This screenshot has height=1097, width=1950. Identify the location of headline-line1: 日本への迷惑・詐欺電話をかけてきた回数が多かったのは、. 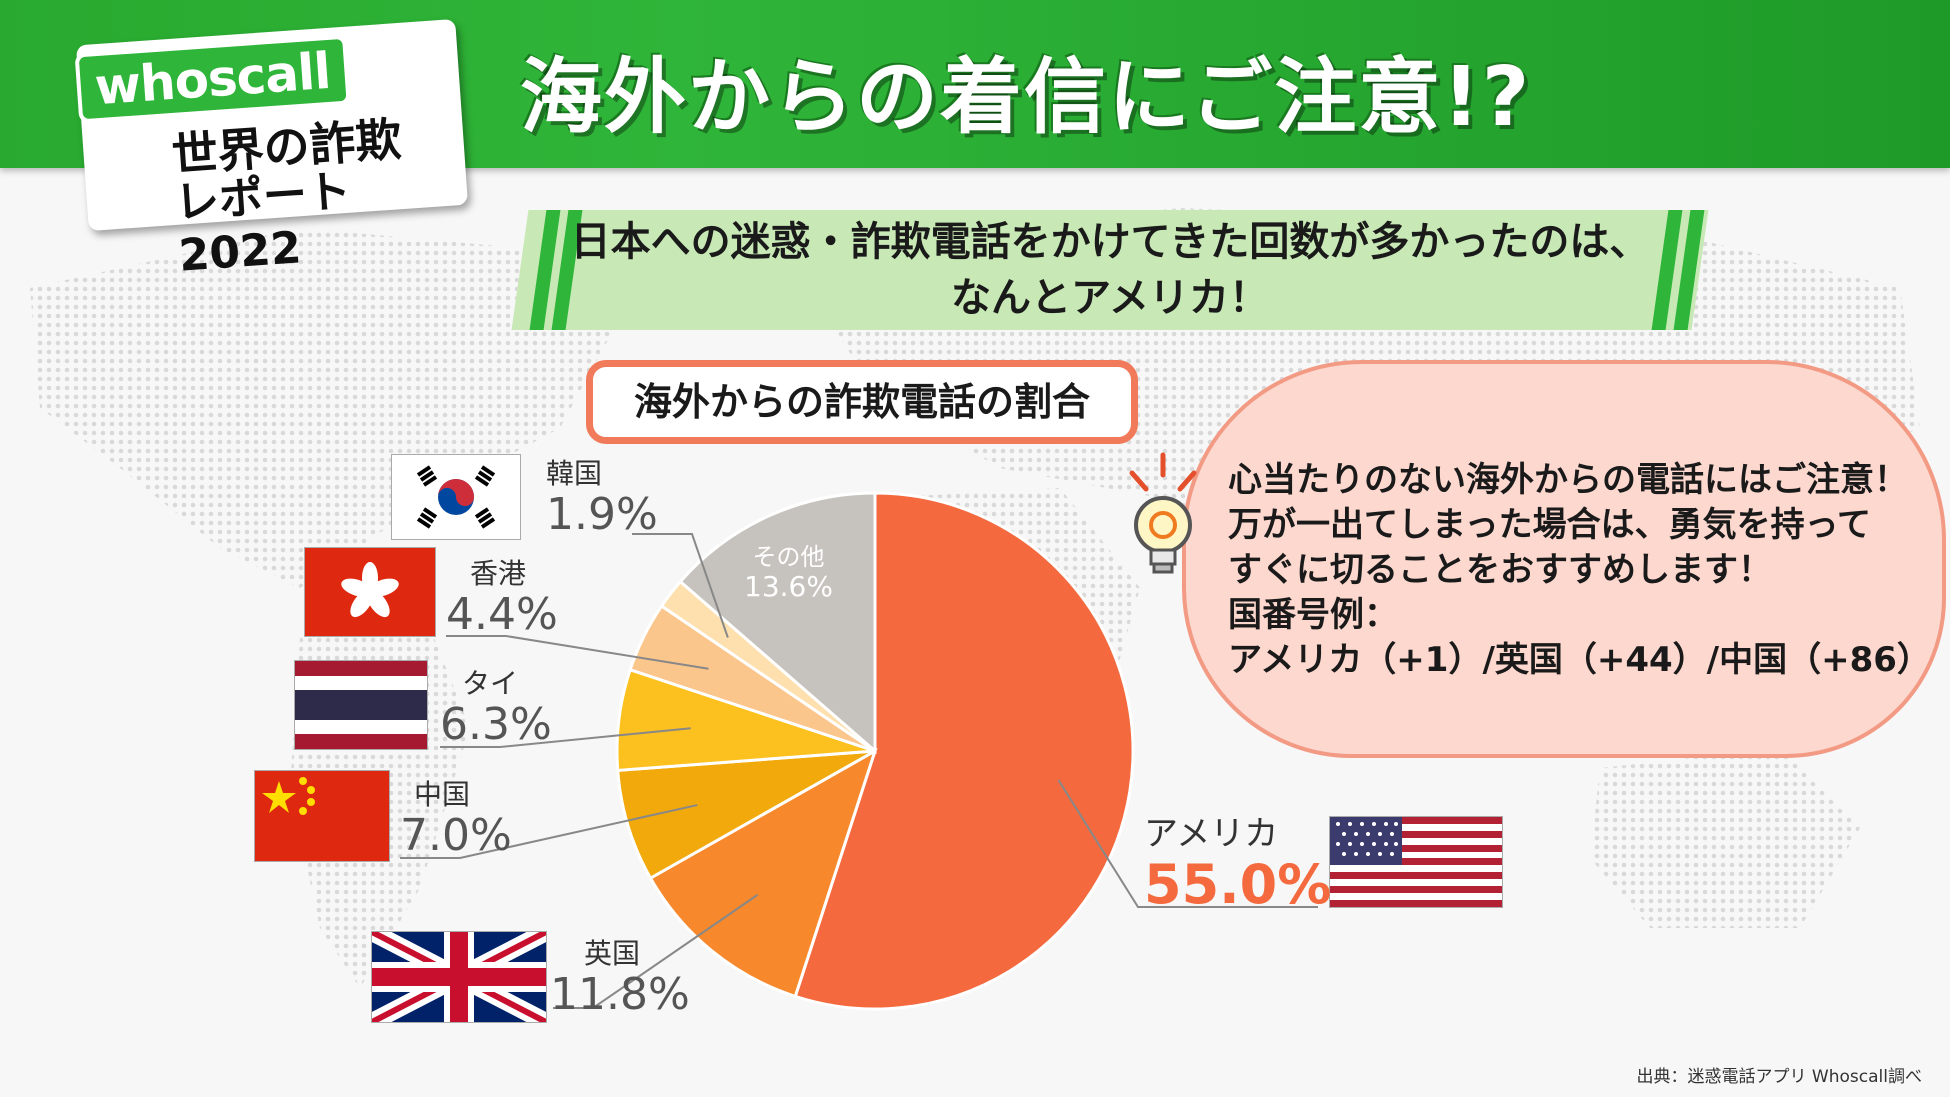
(1110, 242).